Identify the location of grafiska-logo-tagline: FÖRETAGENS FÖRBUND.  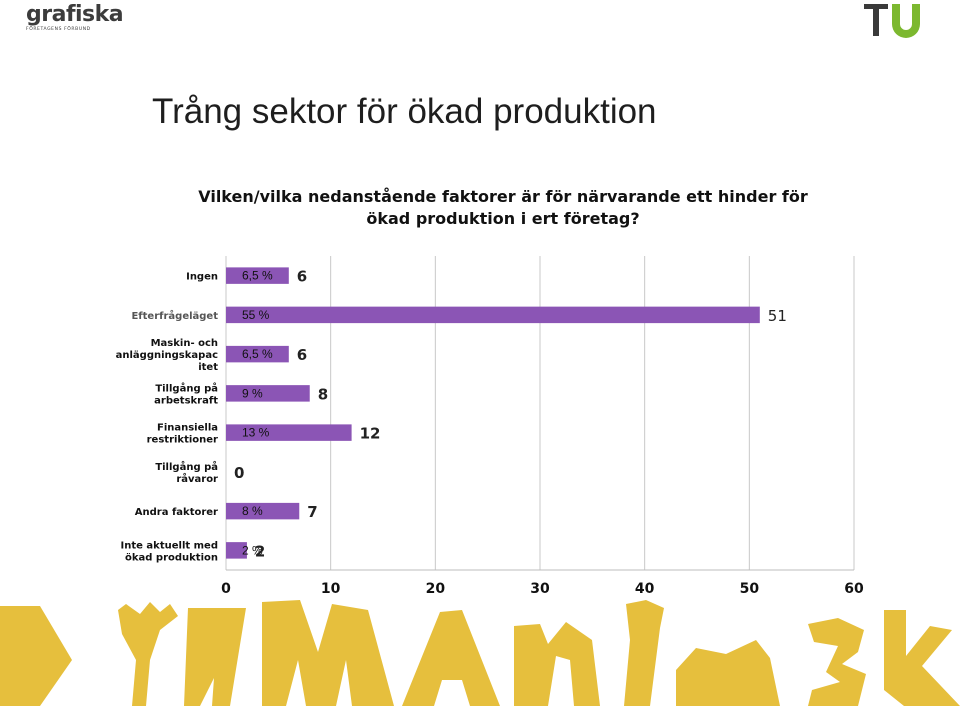
(58, 29).